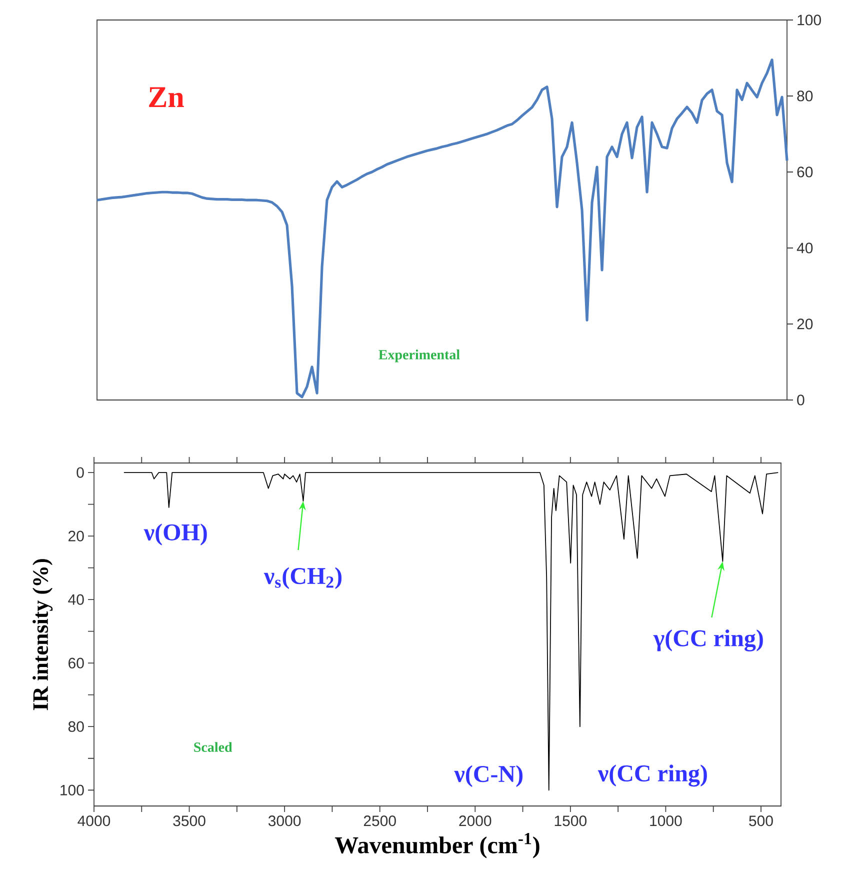 The height and width of the screenshot is (891, 843). Describe the element at coordinates (570, 821) in the screenshot. I see `x-tick-label: 1500` at that location.